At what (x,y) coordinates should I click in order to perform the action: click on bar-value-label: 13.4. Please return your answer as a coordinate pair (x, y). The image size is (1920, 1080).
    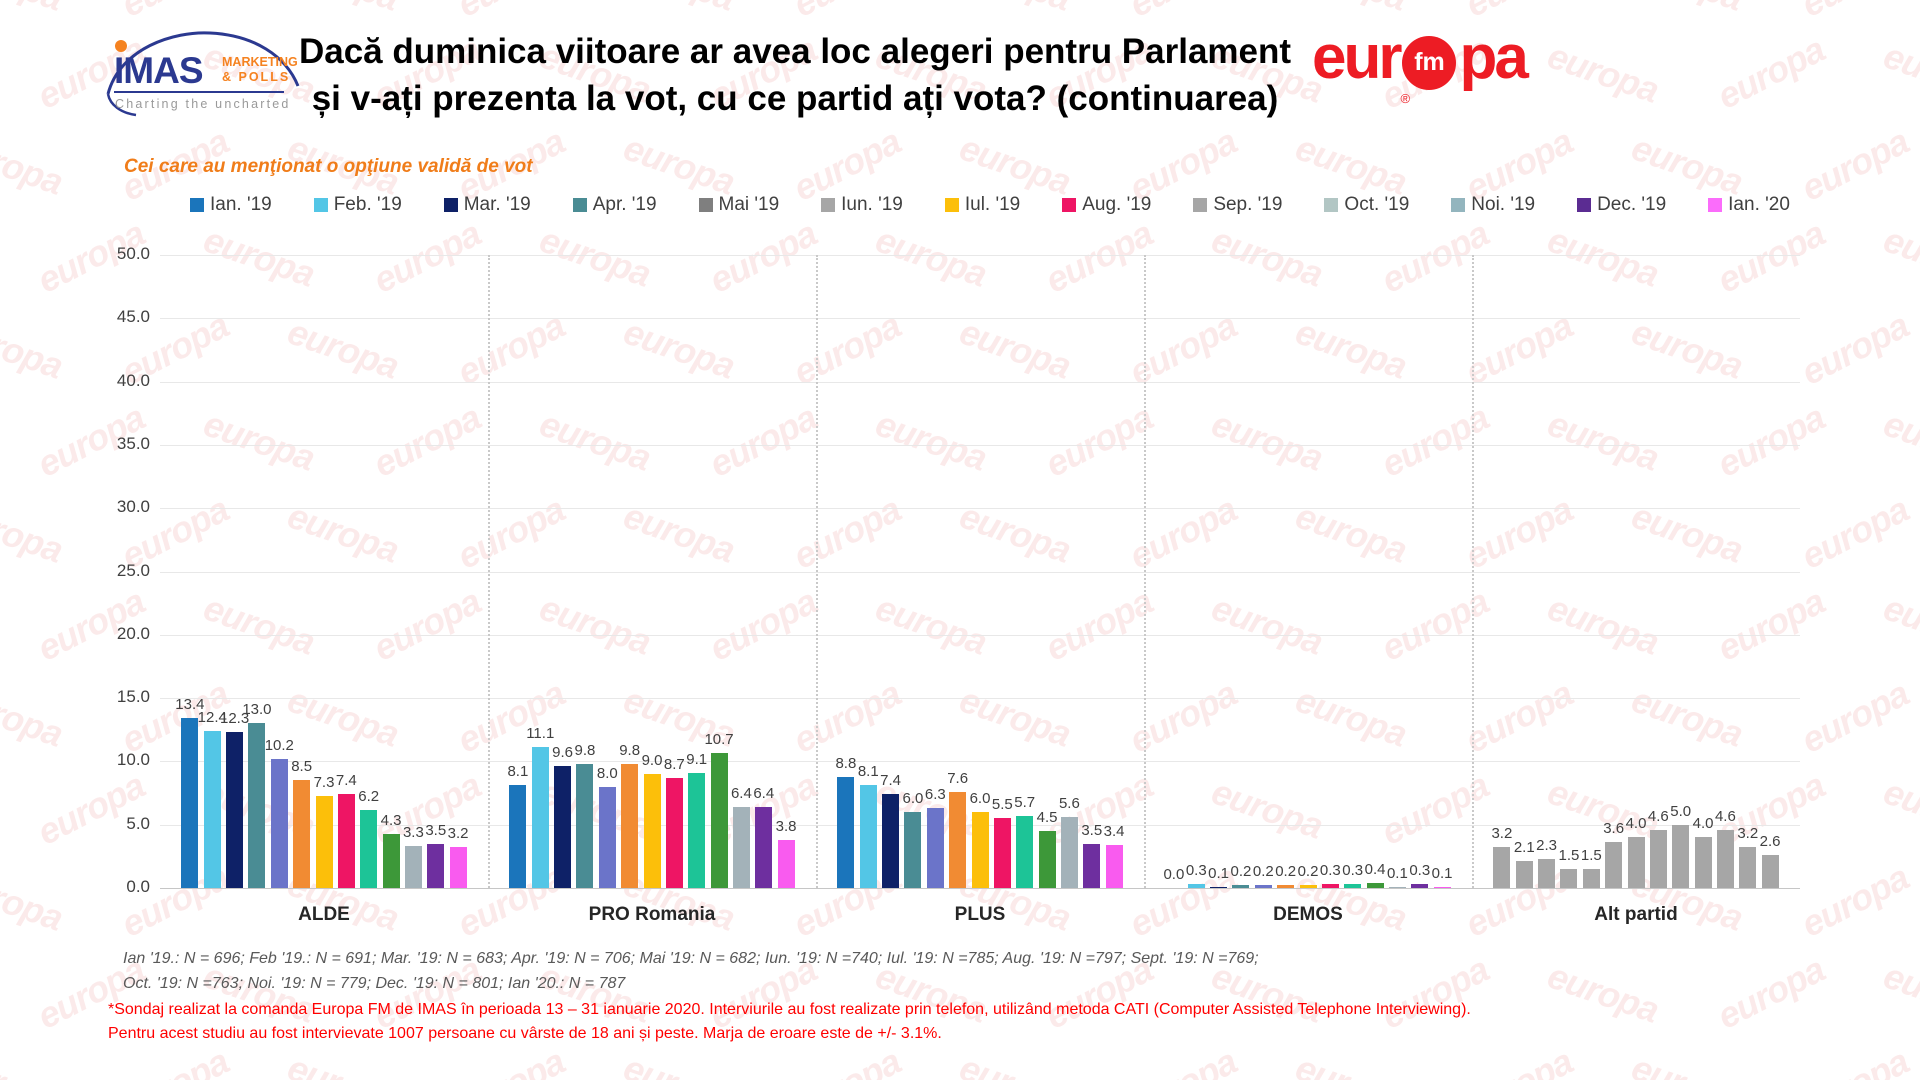
    Looking at the image, I should click on (190, 705).